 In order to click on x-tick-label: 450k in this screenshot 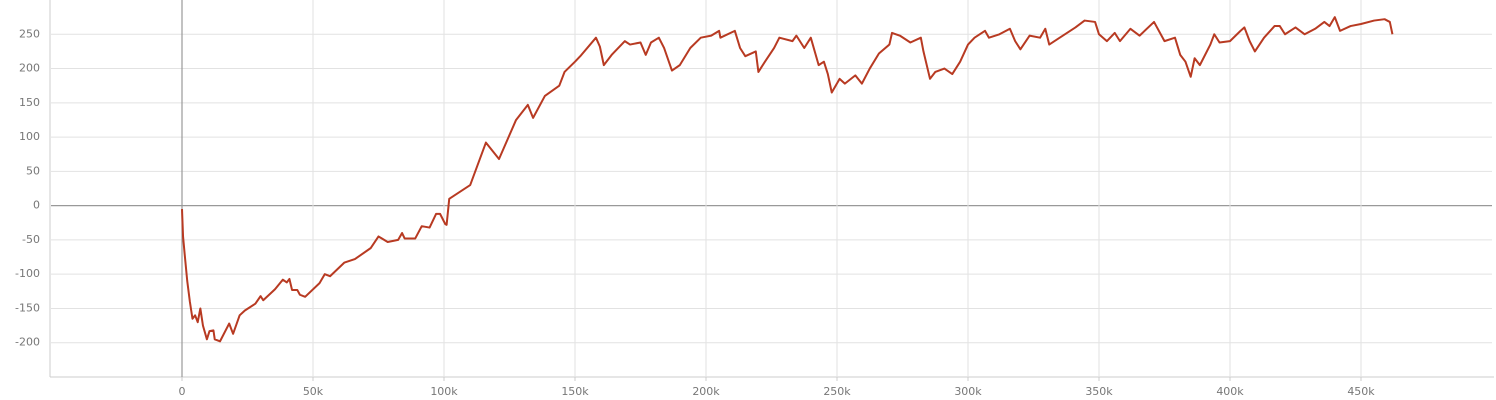, I will do `click(1361, 391)`.